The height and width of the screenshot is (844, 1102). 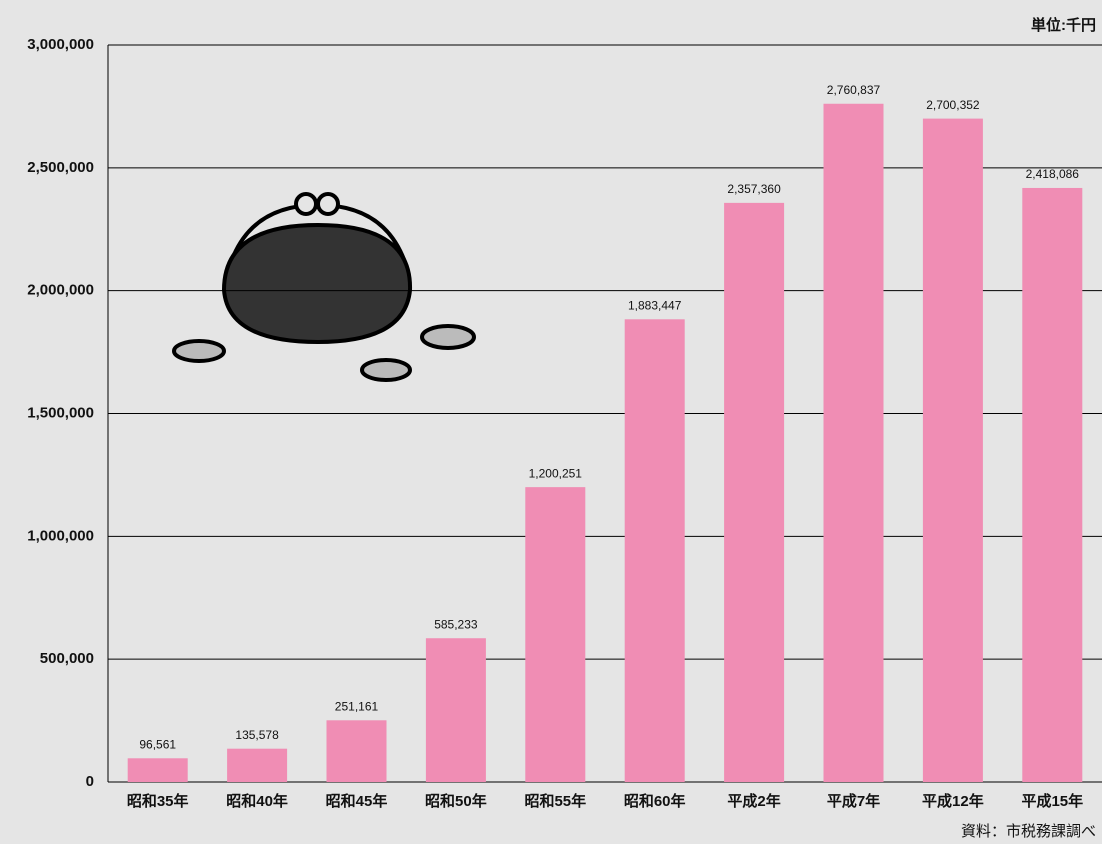 What do you see at coordinates (60, 167) in the screenshot?
I see `y-tick-label: 2,500,000` at bounding box center [60, 167].